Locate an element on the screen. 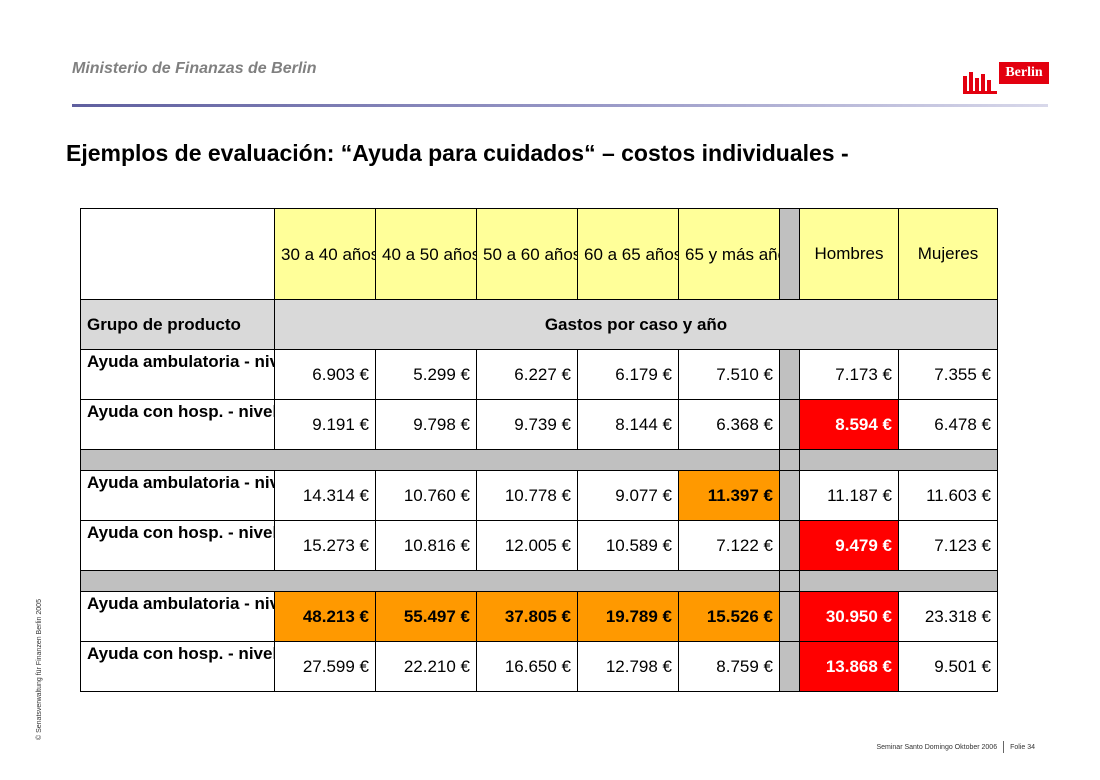 Image resolution: width=1100 pixels, height=780 pixels. cost-cell-women: 7.123 € is located at coordinates (948, 545).